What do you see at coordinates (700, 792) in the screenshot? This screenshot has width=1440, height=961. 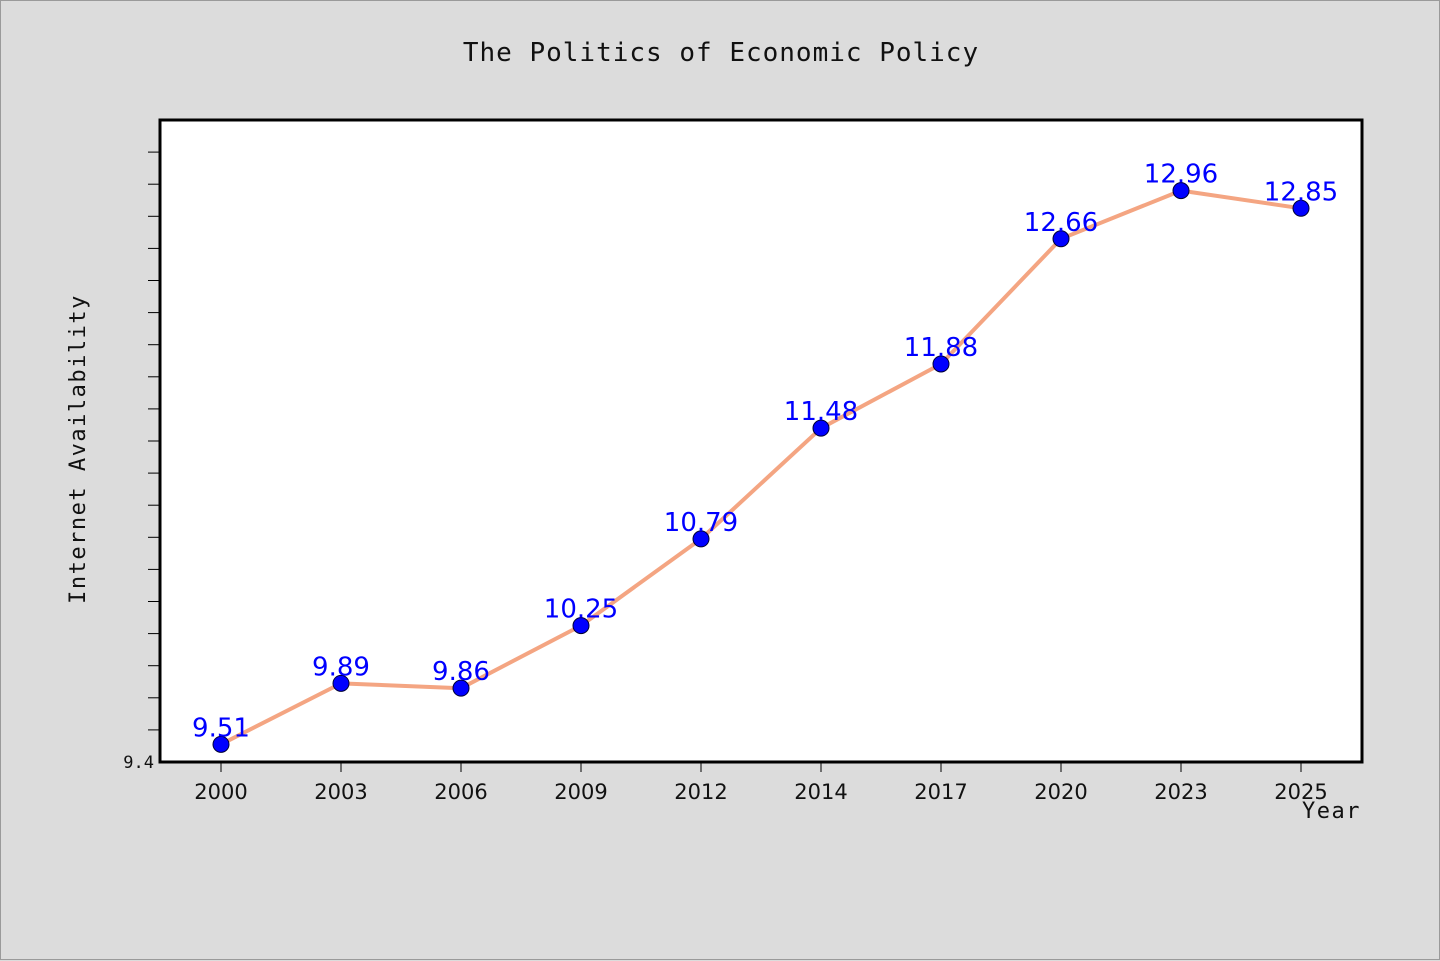 I see `x-tick-label: 2012` at bounding box center [700, 792].